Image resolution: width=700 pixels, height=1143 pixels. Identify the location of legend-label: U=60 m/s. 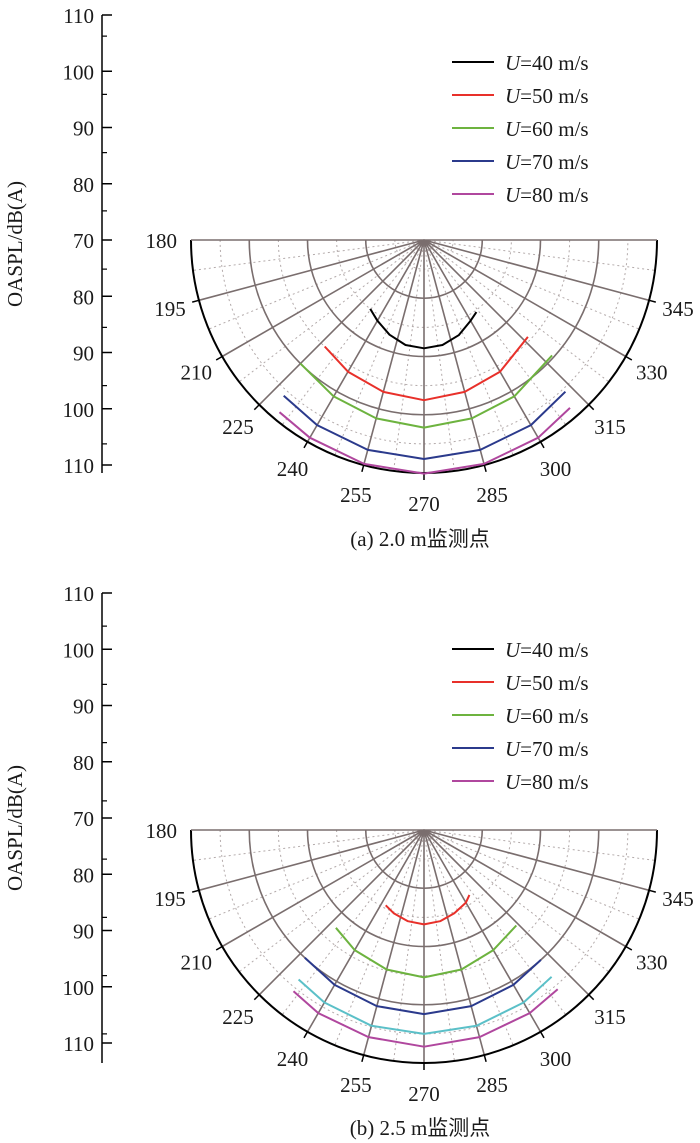
(547, 129).